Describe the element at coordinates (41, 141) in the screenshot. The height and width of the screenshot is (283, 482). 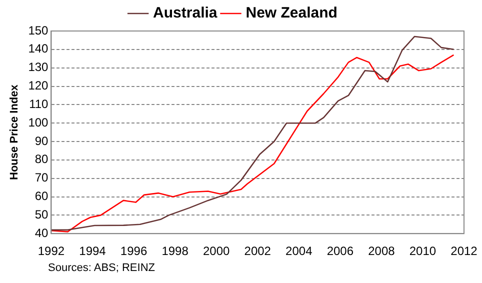
I see `y-tick-label: 90` at that location.